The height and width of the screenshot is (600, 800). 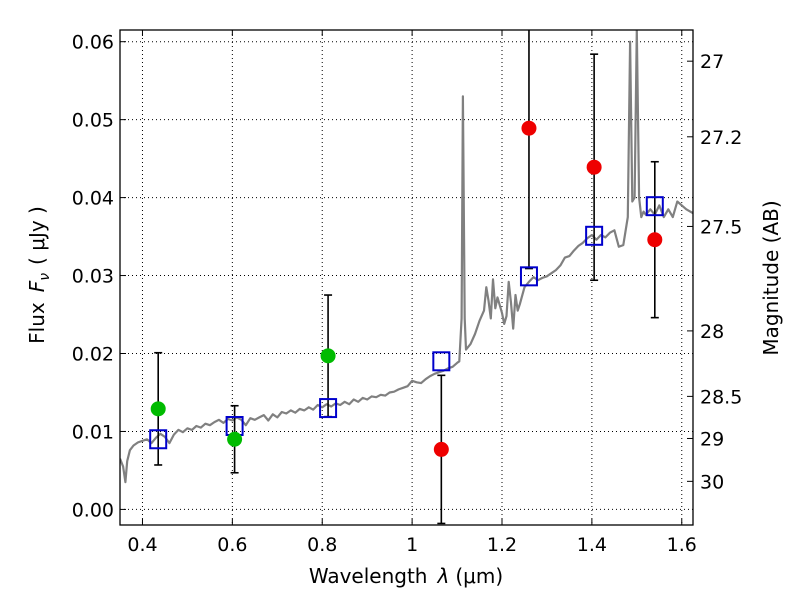 I want to click on x-axis-label-text: Wavelength, so click(x=368, y=576).